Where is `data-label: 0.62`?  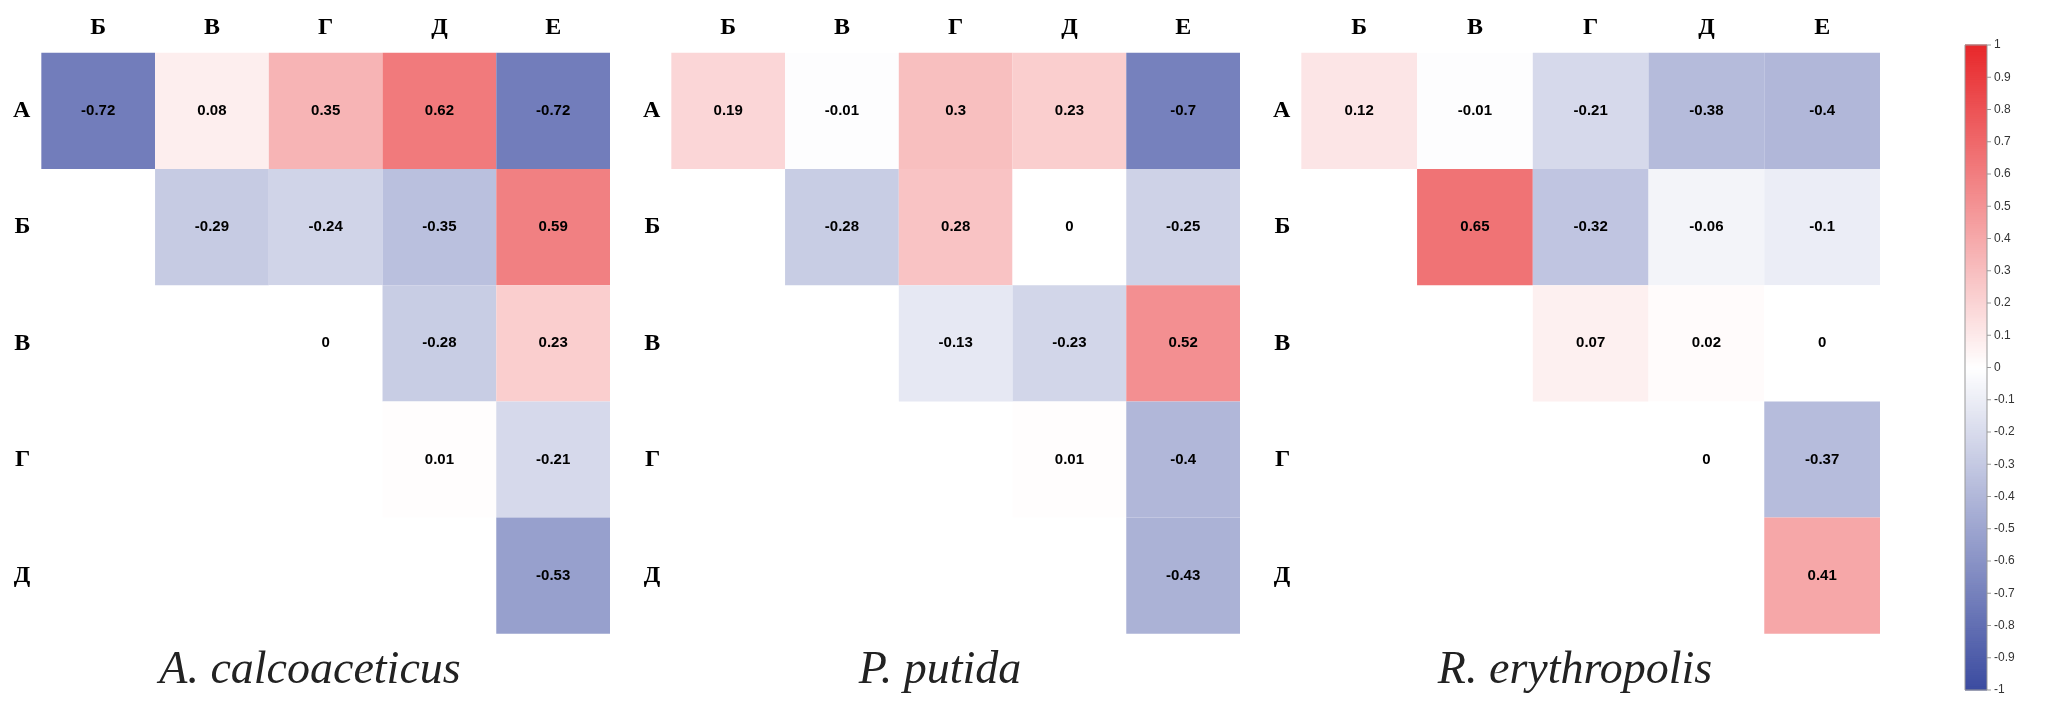 data-label: 0.62 is located at coordinates (439, 110).